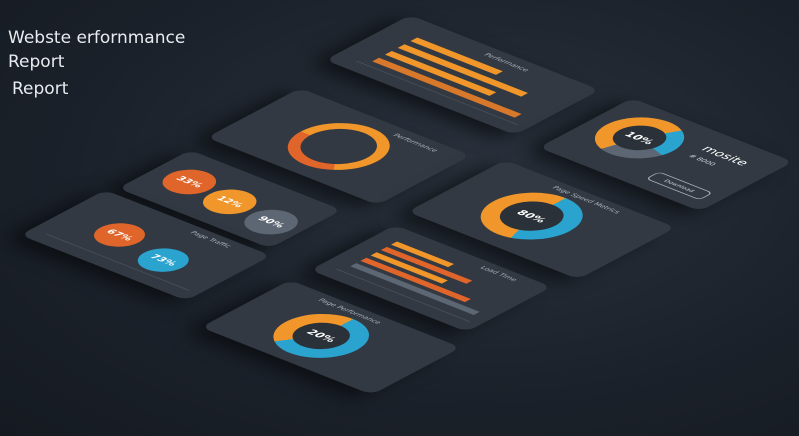 The width and height of the screenshot is (799, 436). Describe the element at coordinates (415, 143) in the screenshot. I see `panel-title: Performance` at that location.